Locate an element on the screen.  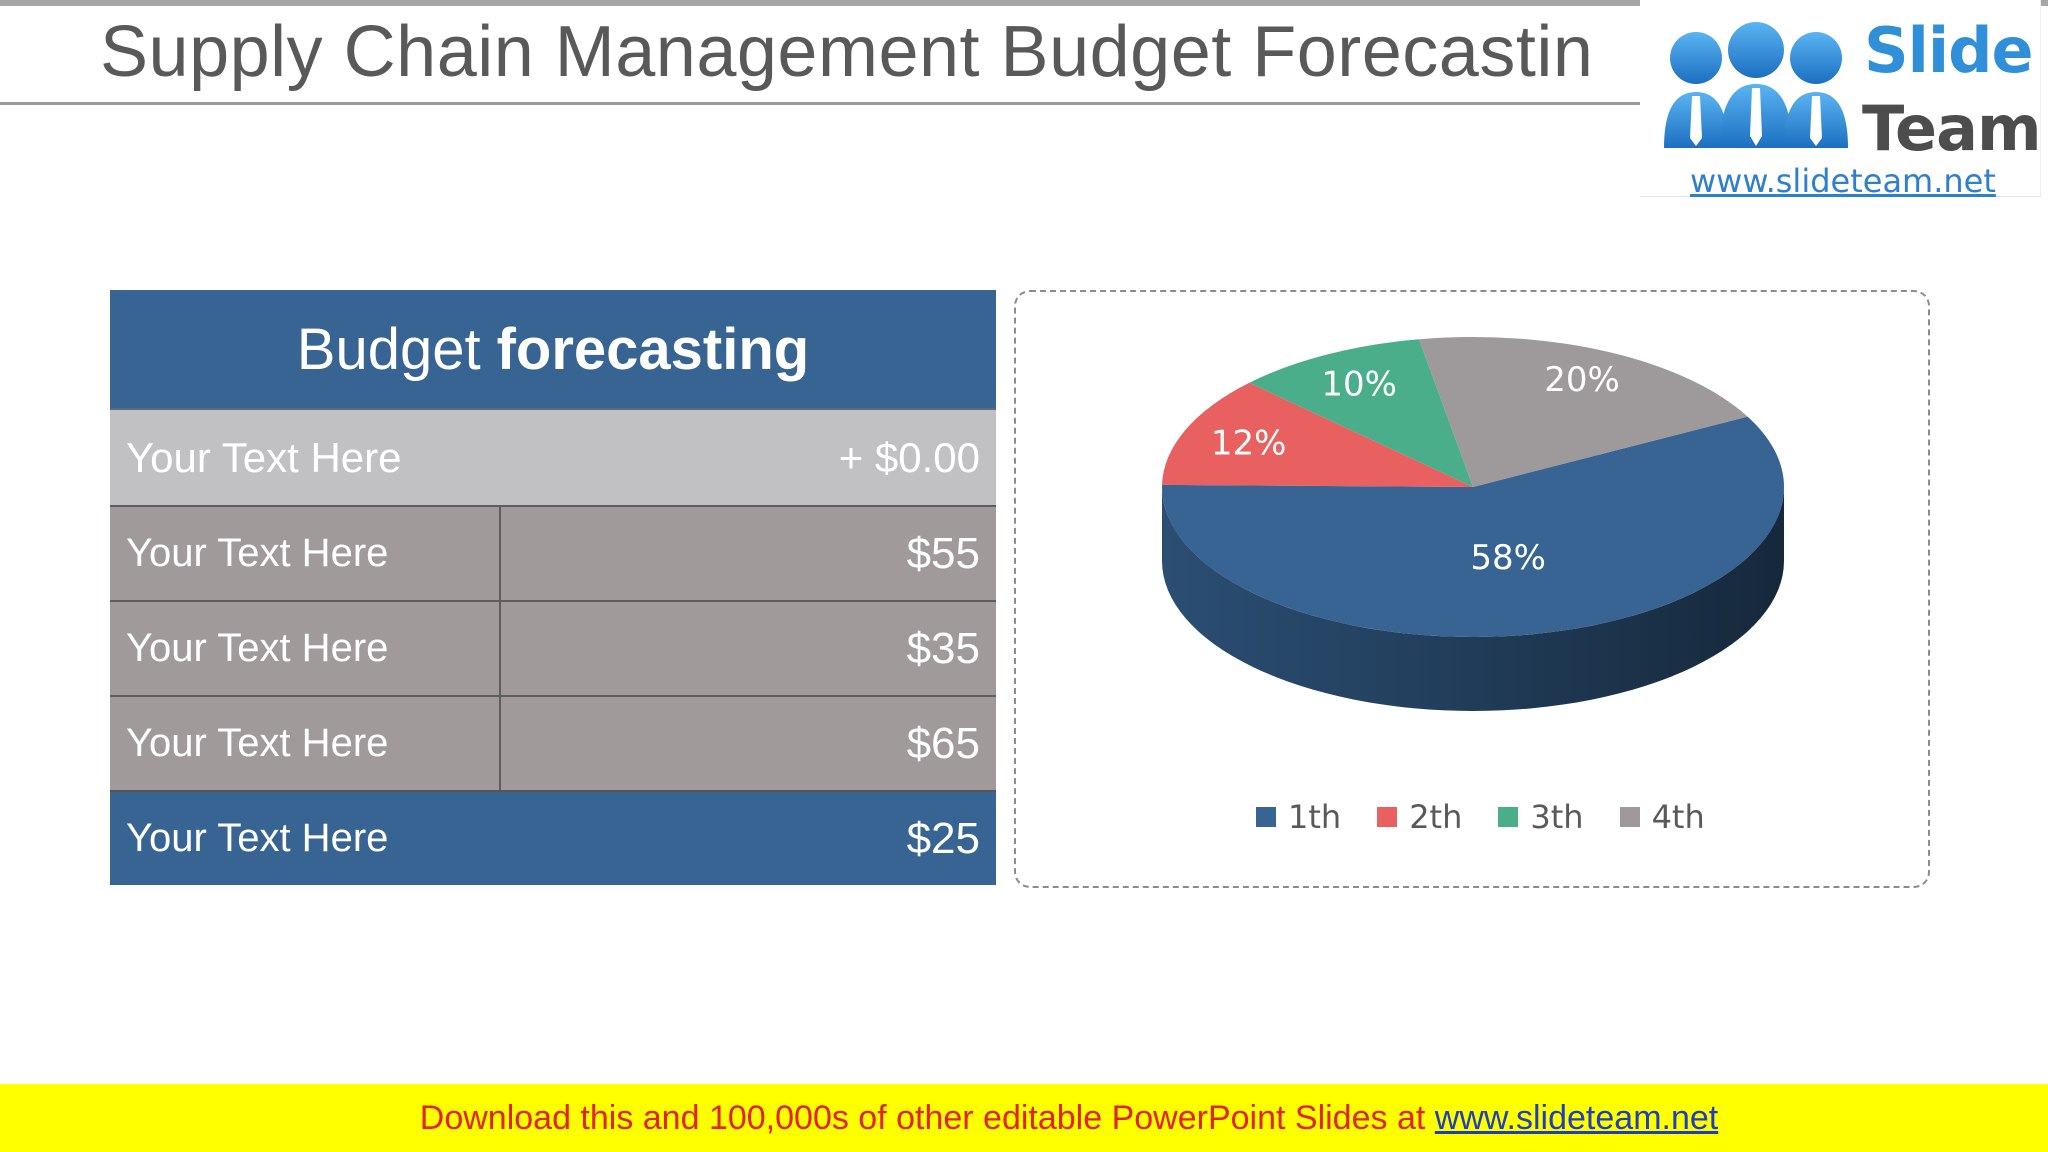
table-row: Your Text Here $25 is located at coordinates (553, 837).